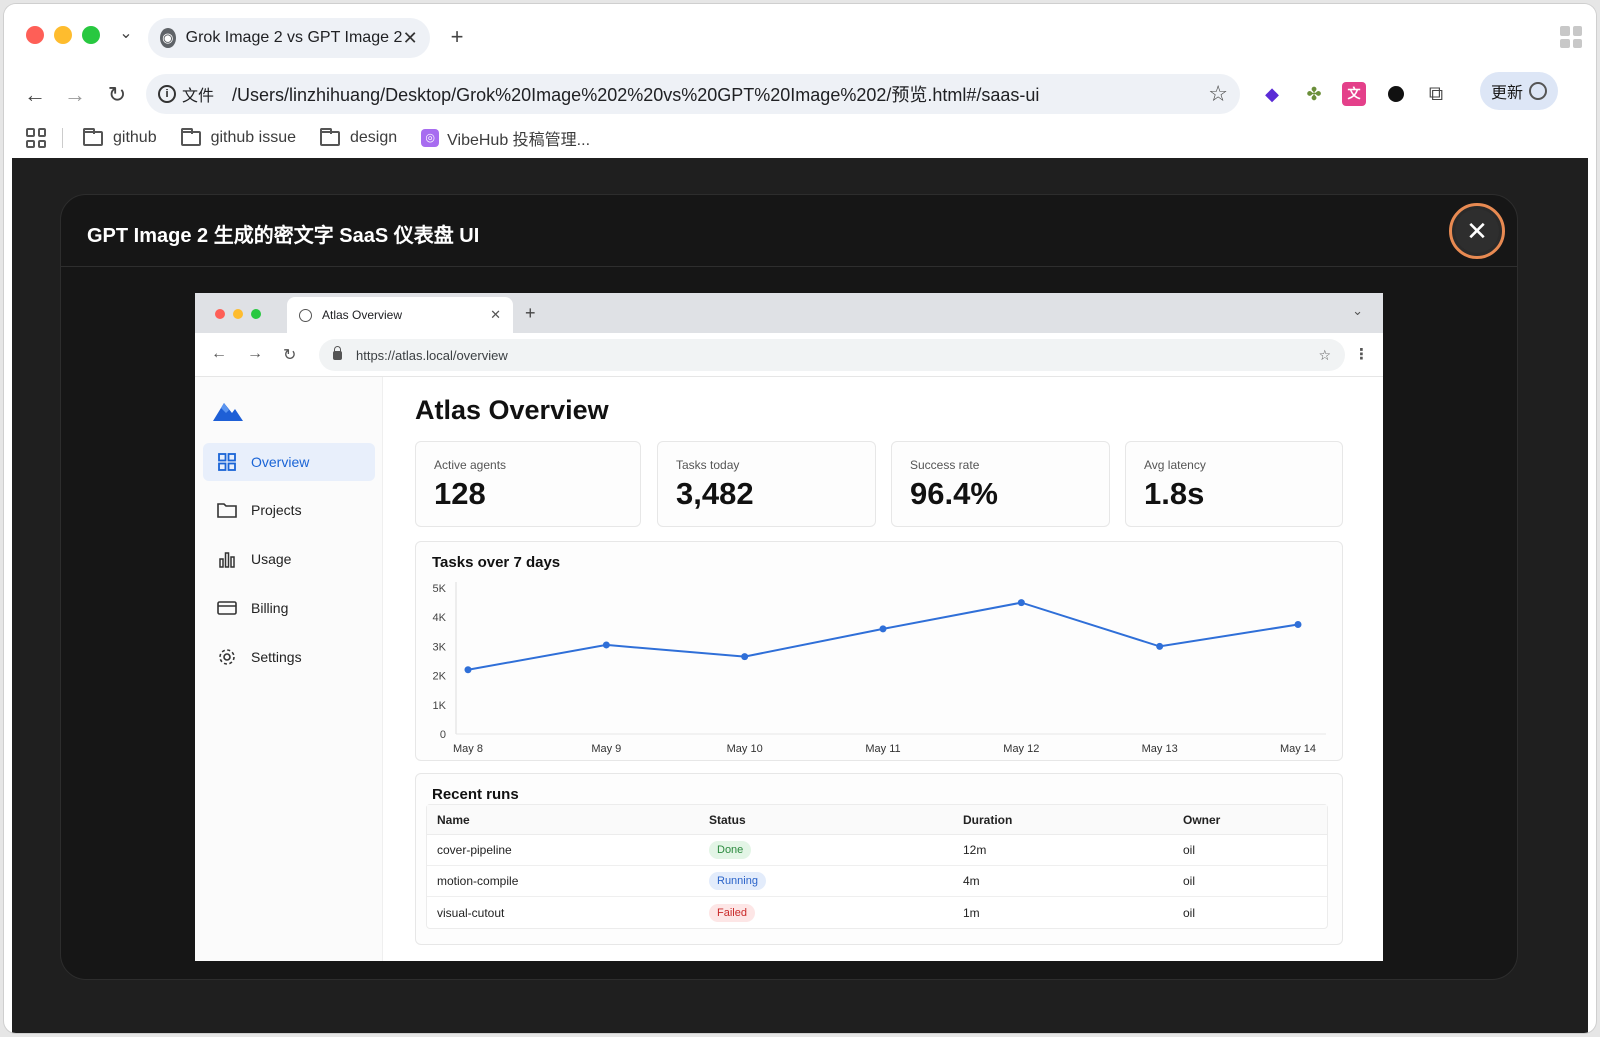  What do you see at coordinates (1000, 484) in the screenshot?
I see `kpi-card-success-rate: Success rate 96.4%` at bounding box center [1000, 484].